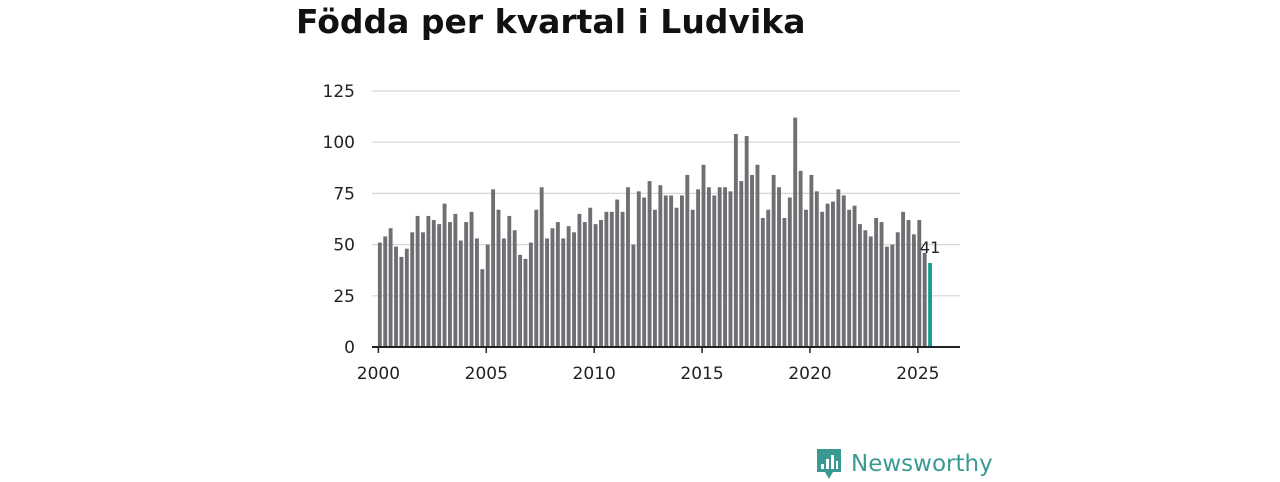  I want to click on bar-2013-q3, so click(671, 271).